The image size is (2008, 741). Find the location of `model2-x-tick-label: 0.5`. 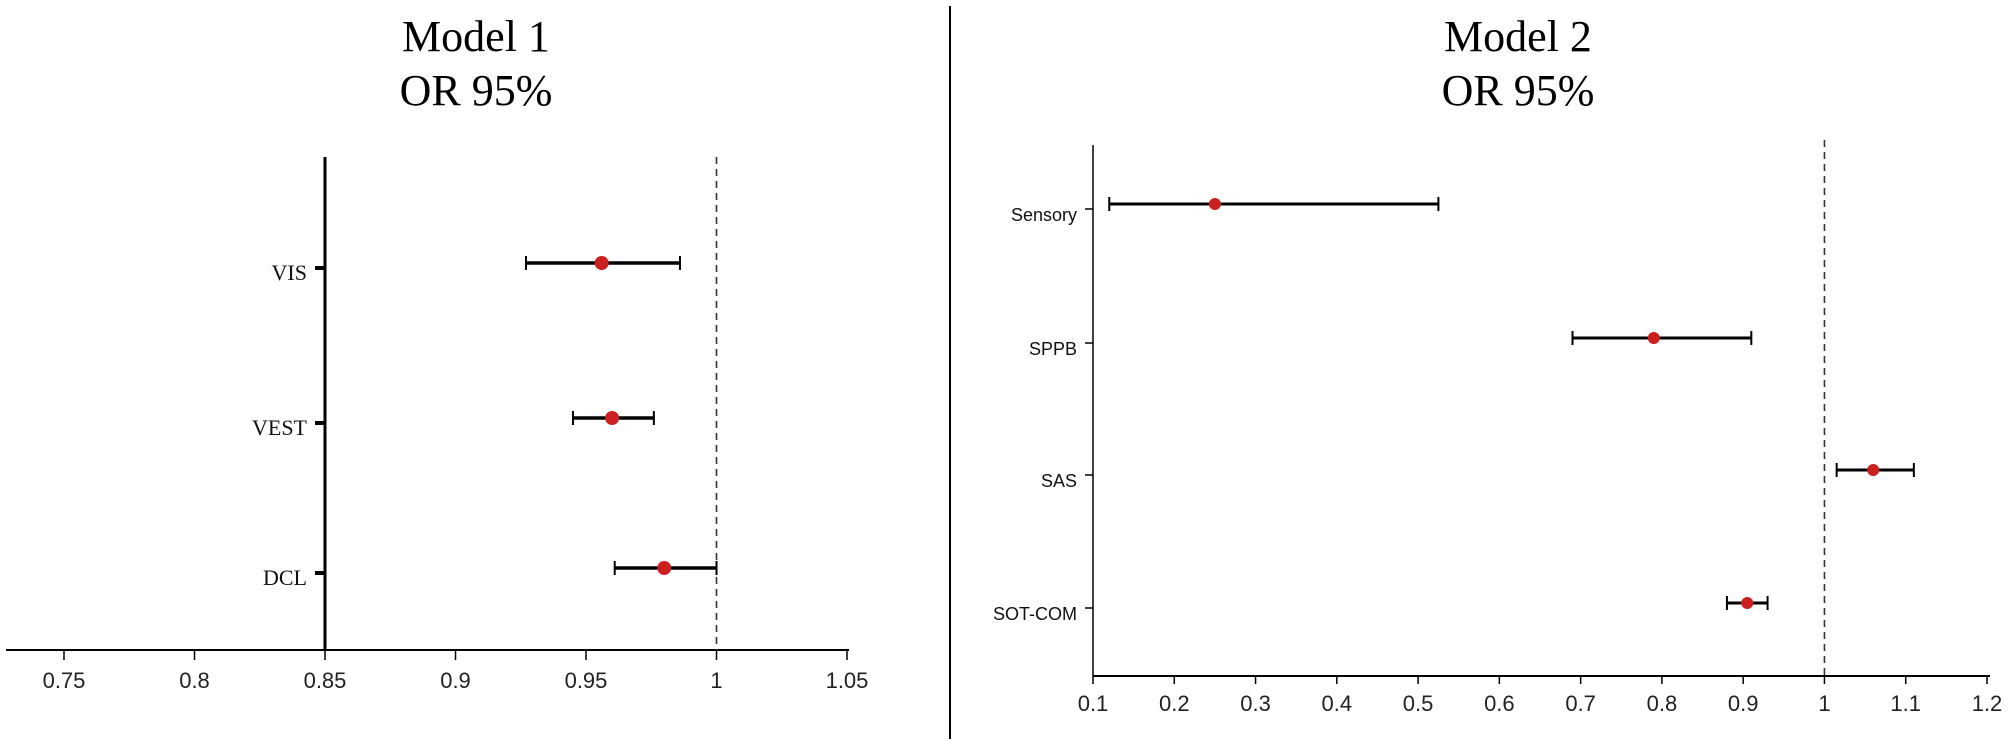

model2-x-tick-label: 0.5 is located at coordinates (1418, 703).